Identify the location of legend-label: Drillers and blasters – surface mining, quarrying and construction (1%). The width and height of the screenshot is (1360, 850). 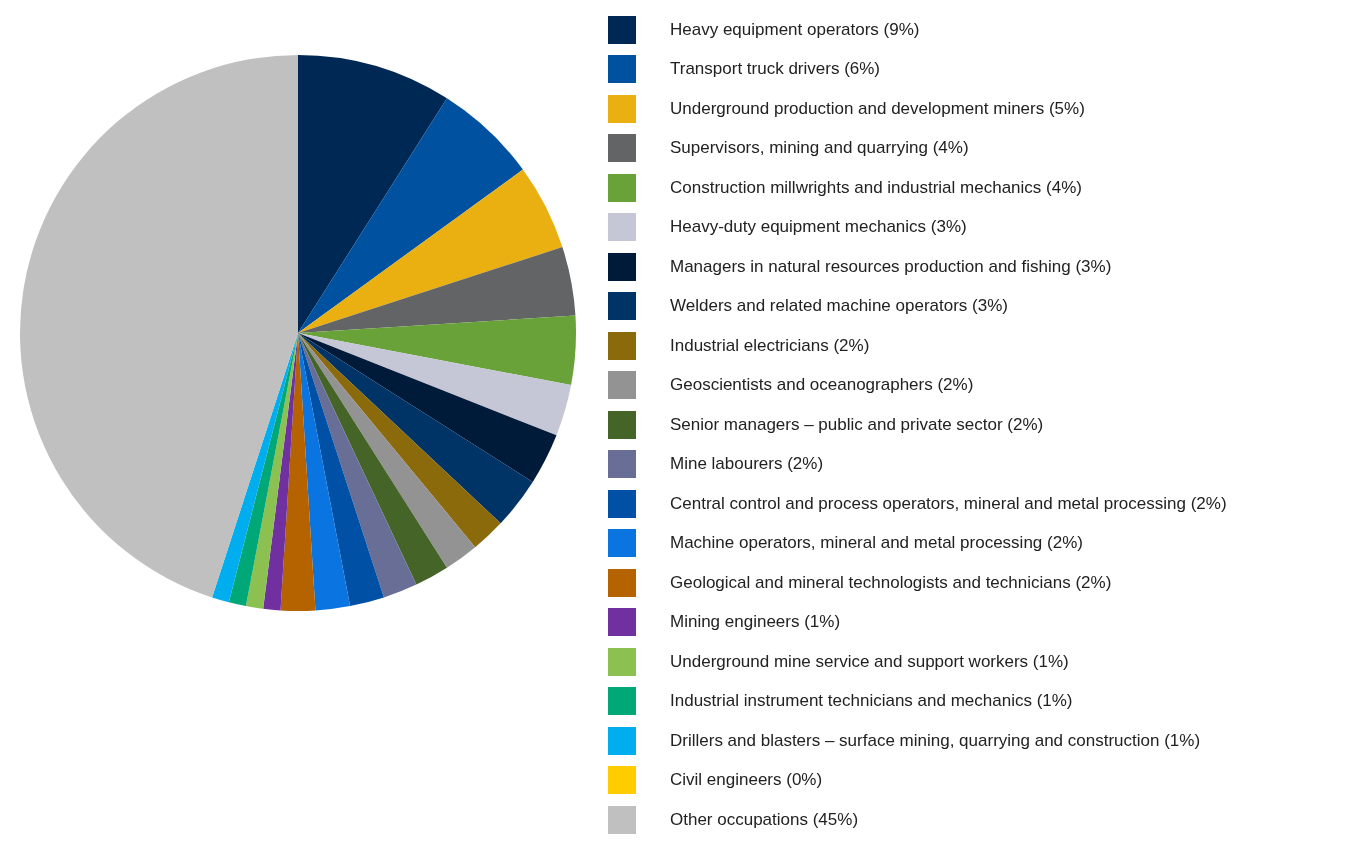
(935, 740).